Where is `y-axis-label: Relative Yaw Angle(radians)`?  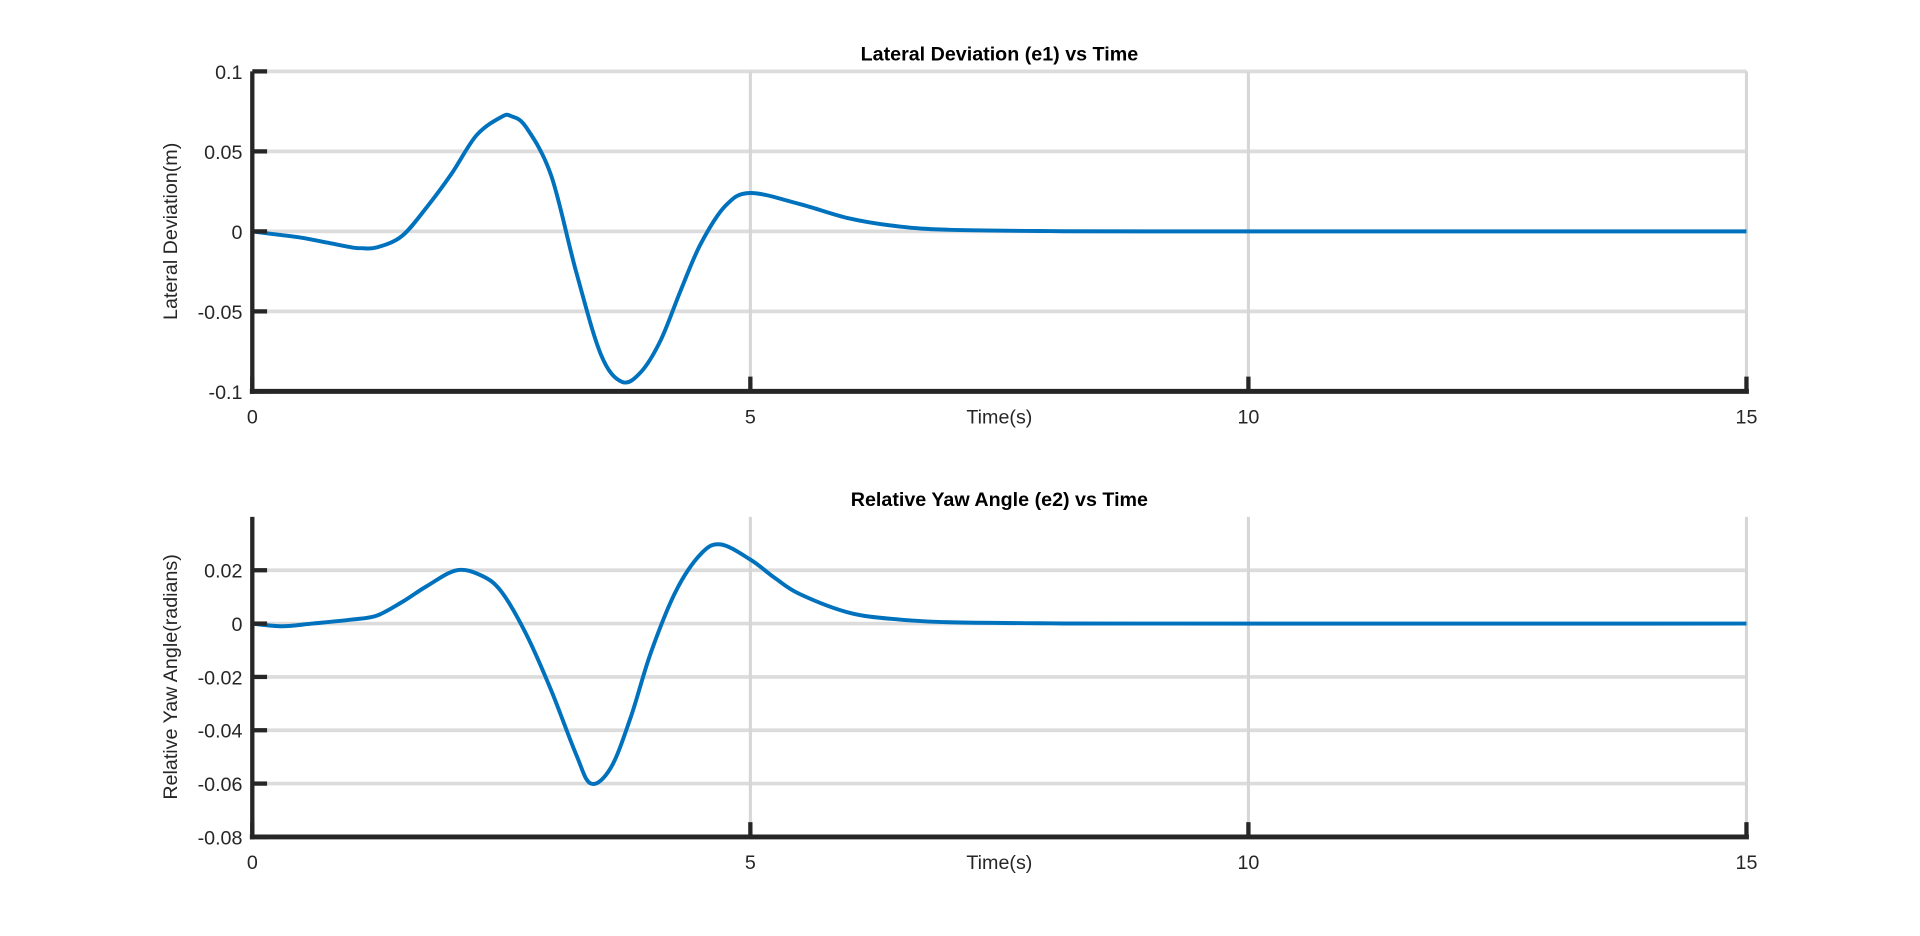 y-axis-label: Relative Yaw Angle(radians) is located at coordinates (171, 677).